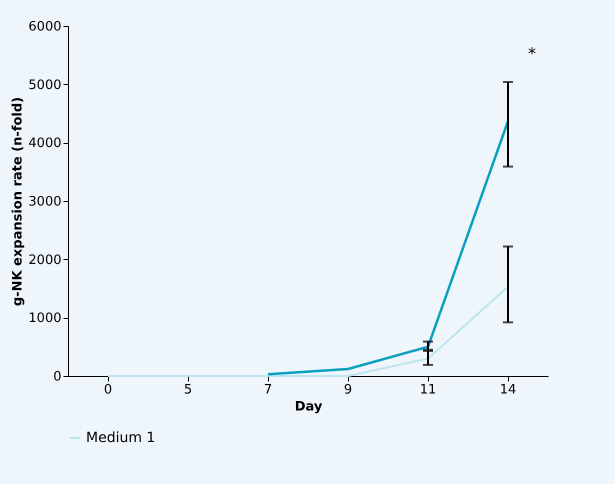 The image size is (615, 484). Describe the element at coordinates (268, 390) in the screenshot. I see `x-tick-label: 7` at that location.